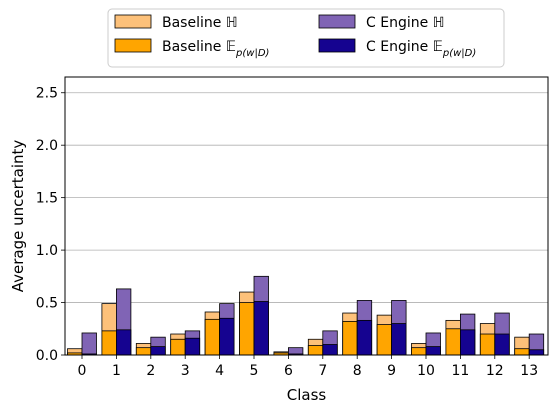 This screenshot has width=557, height=412. What do you see at coordinates (150, 371) in the screenshot?
I see `x-tick-label-2: 2` at bounding box center [150, 371].